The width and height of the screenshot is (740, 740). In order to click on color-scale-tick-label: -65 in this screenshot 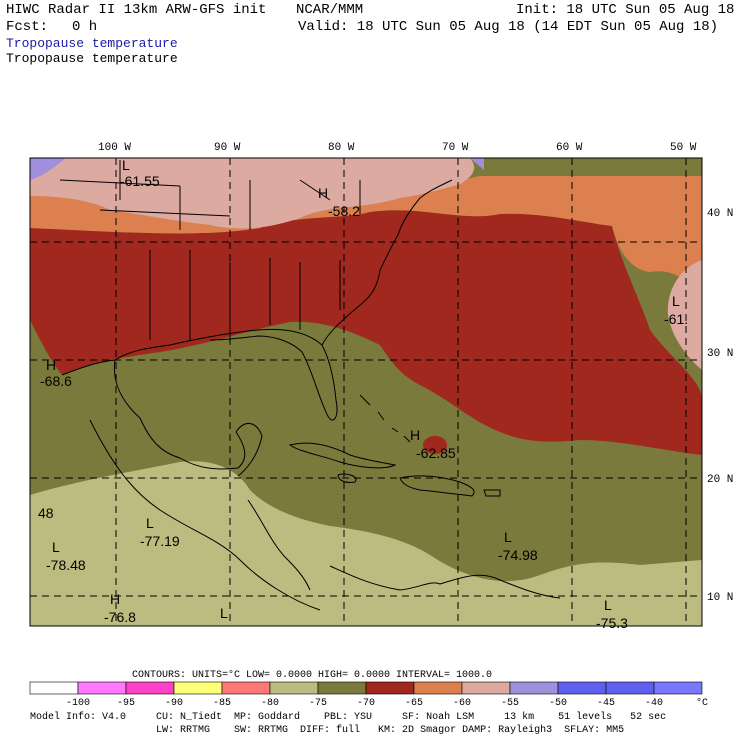, I will do `click(414, 703)`.